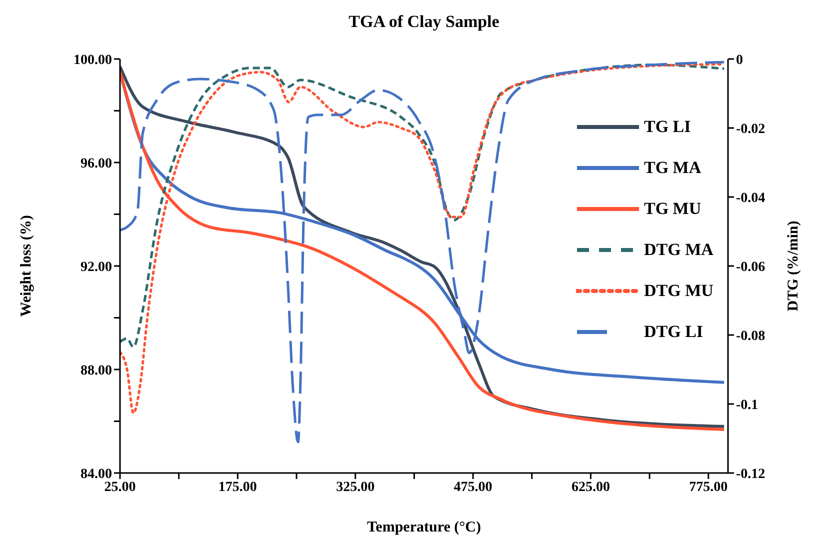 This screenshot has height=547, width=821. Describe the element at coordinates (667, 126) in the screenshot. I see `legend-label: TG LI` at that location.